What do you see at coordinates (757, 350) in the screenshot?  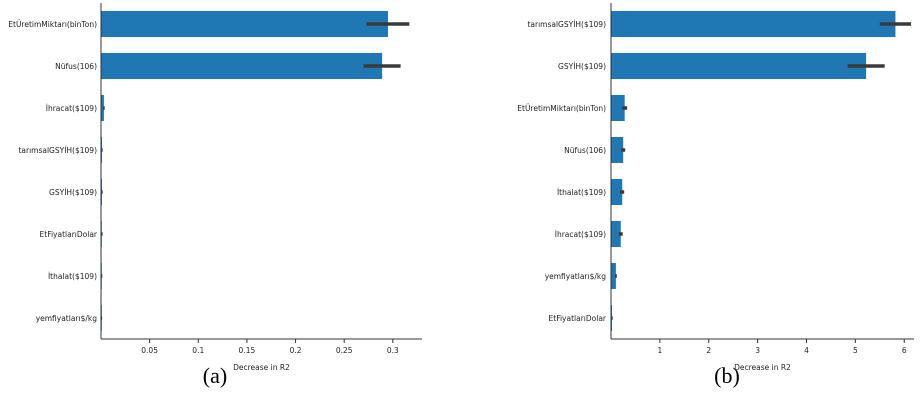 I see `x-tick-label: 3` at bounding box center [757, 350].